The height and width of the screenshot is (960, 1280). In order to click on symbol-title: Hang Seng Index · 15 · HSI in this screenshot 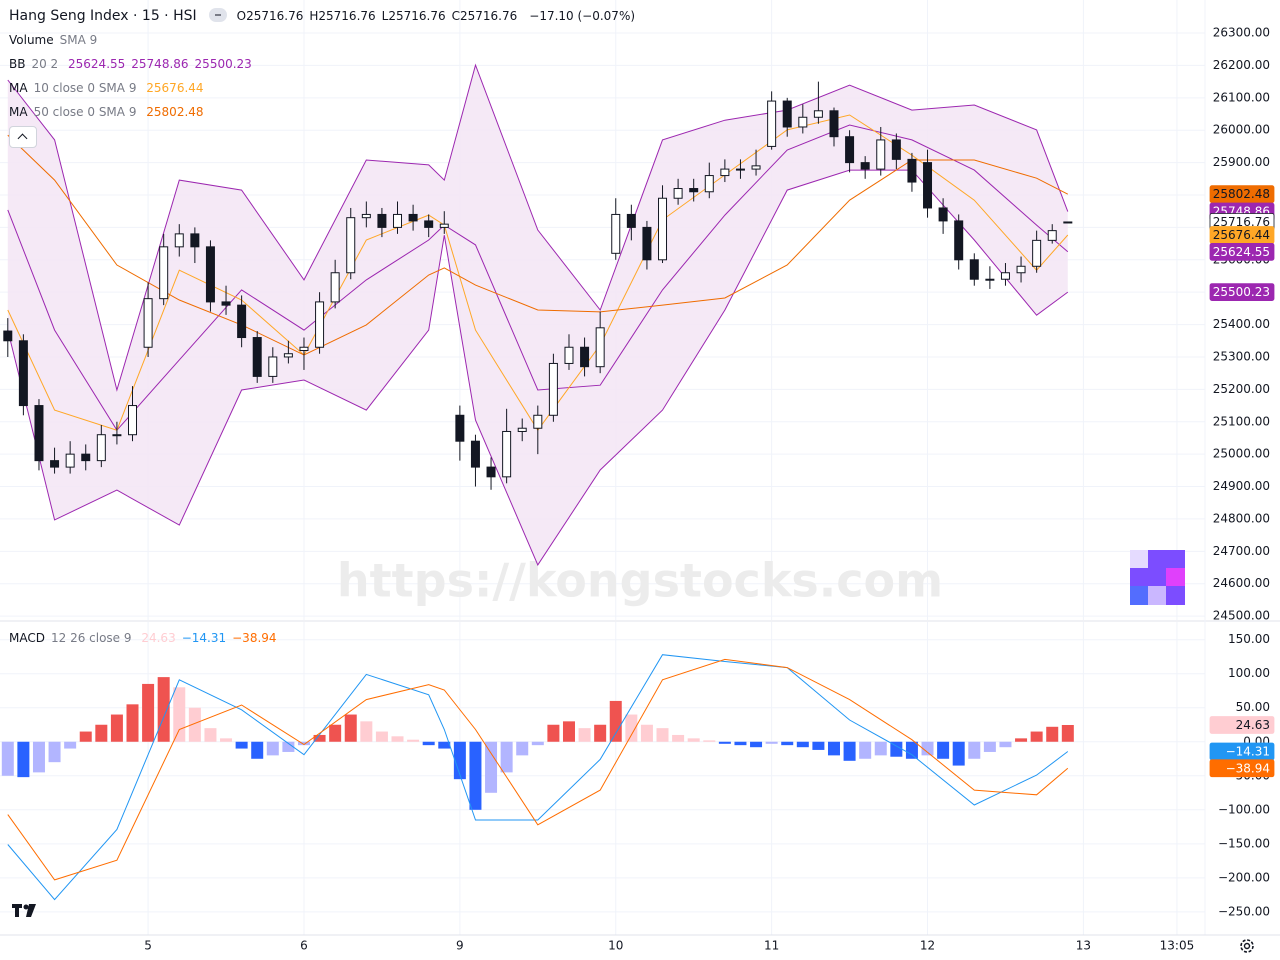, I will do `click(103, 16)`.